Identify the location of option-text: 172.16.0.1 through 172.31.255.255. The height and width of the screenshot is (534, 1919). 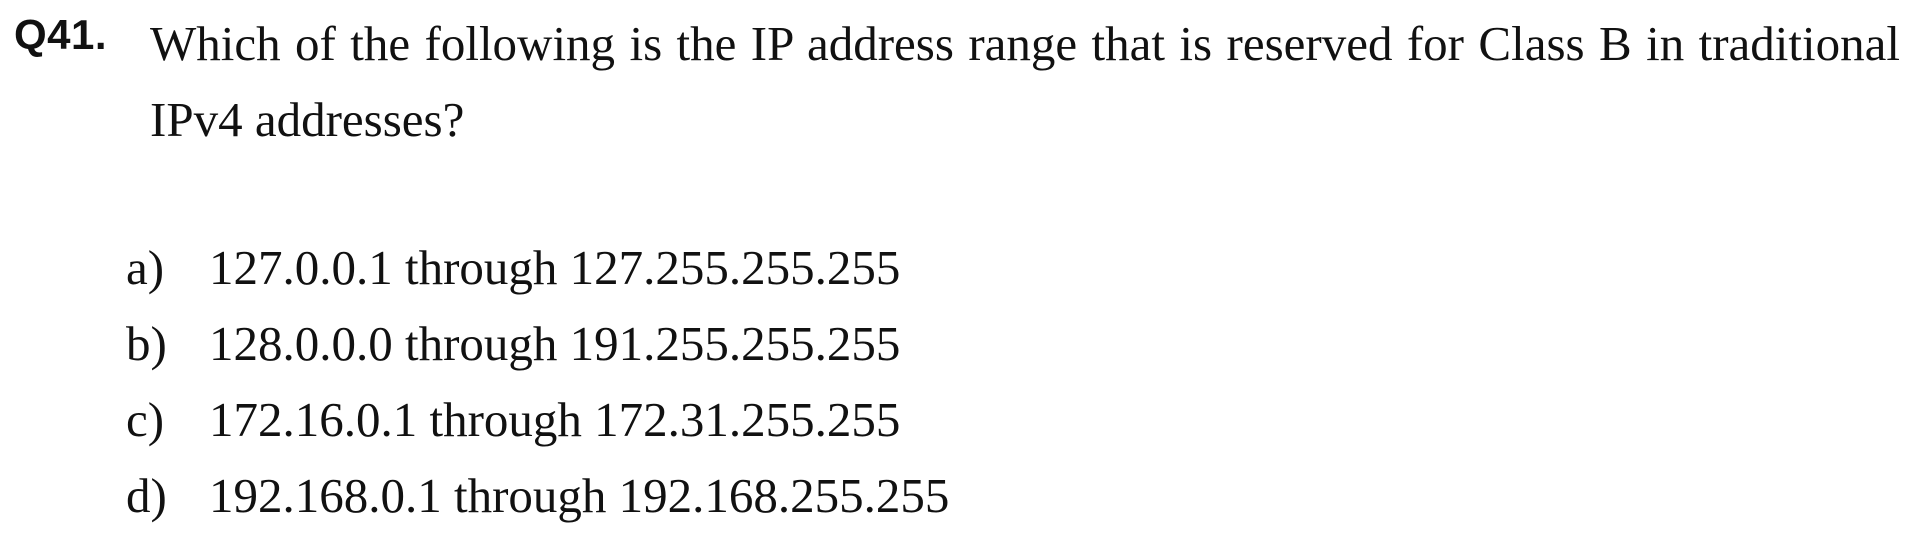
(555, 419).